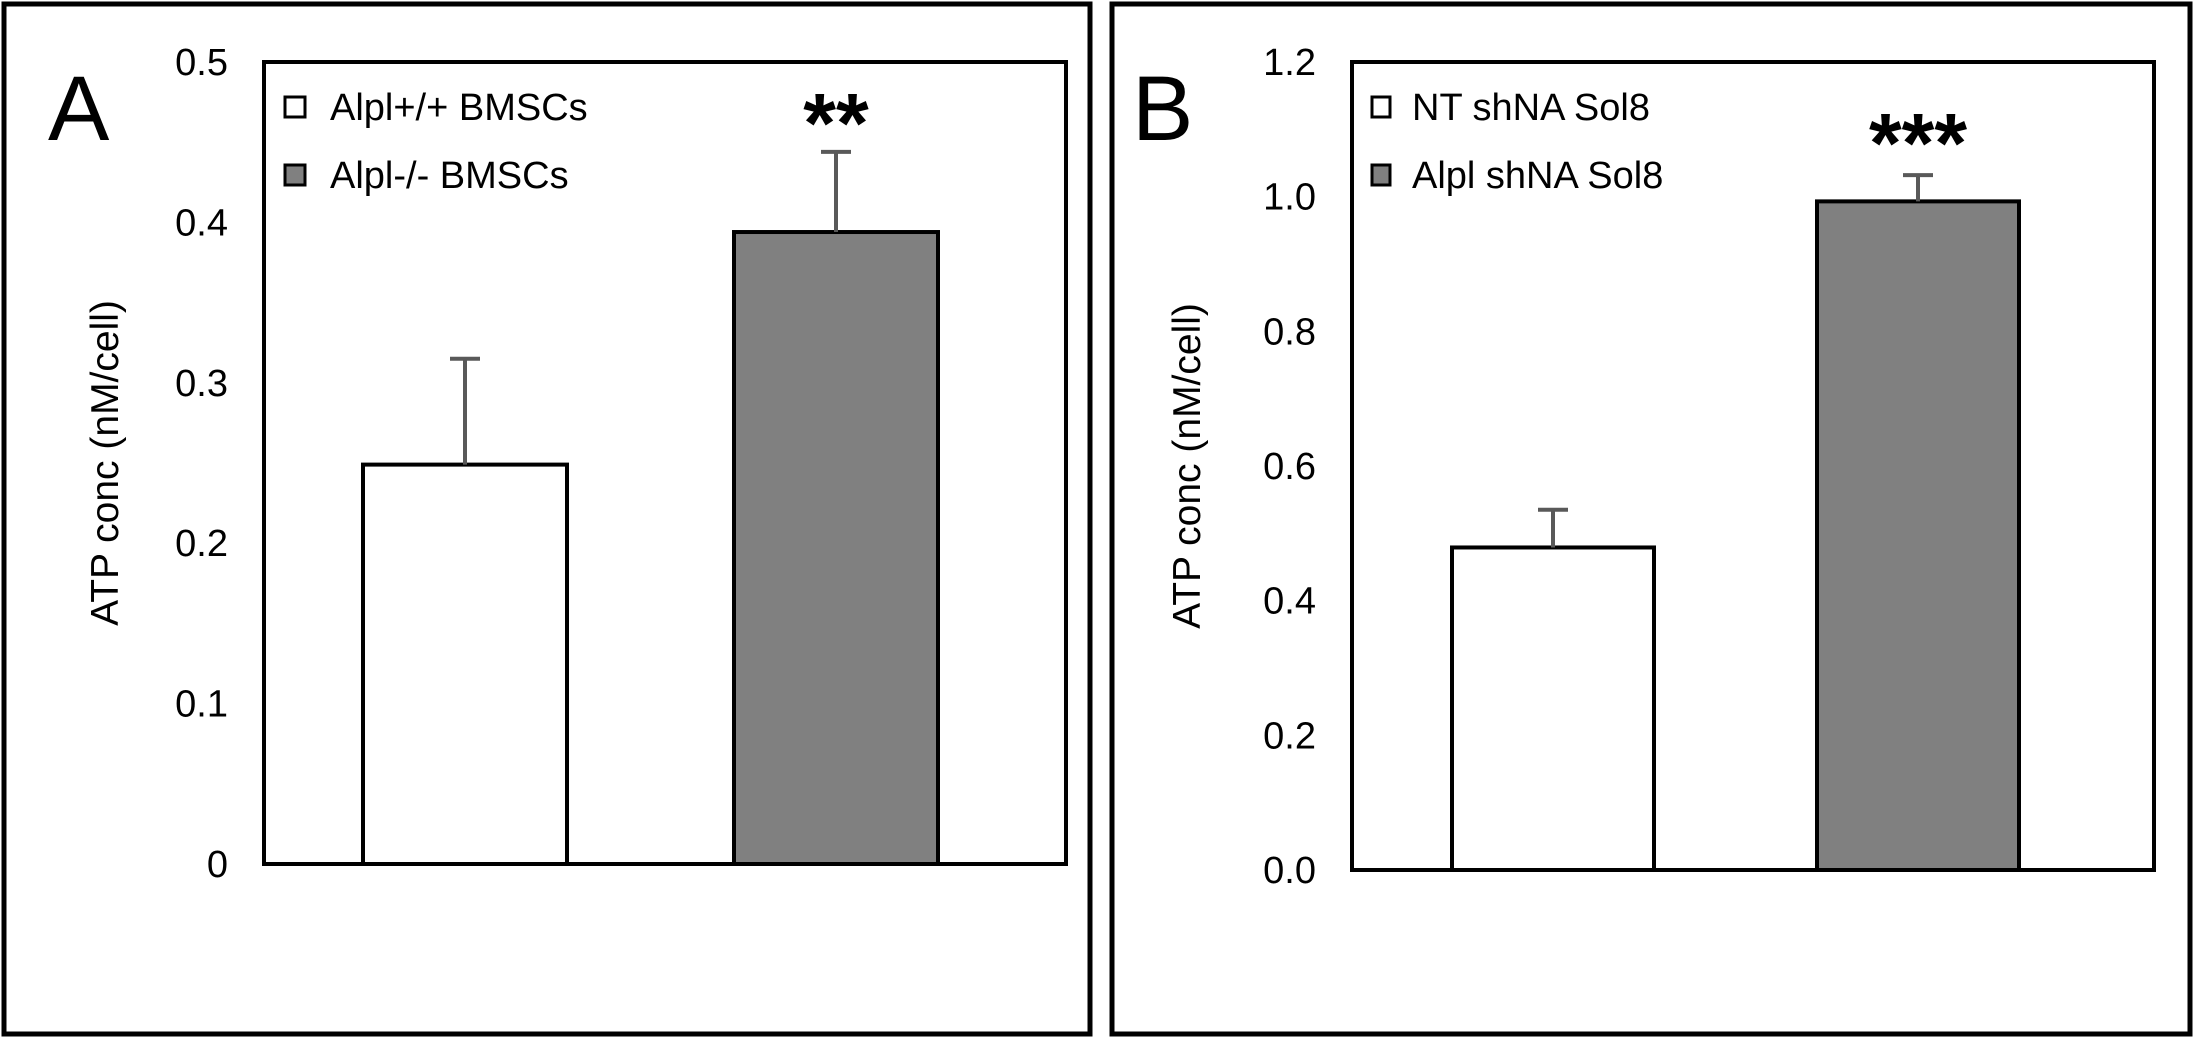 This screenshot has width=2196, height=1040. Describe the element at coordinates (1531, 108) in the screenshot. I see `legend-label-1: NT shNA Sol8` at that location.